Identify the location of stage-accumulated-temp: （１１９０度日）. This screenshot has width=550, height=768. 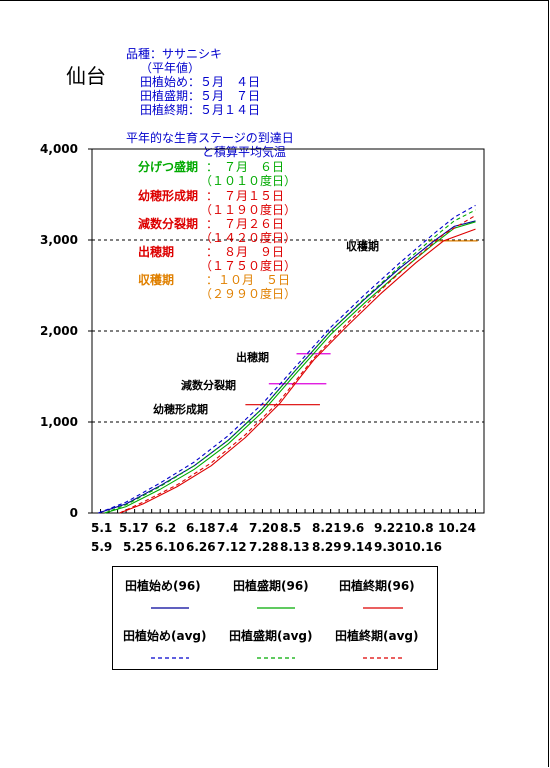
(248, 210).